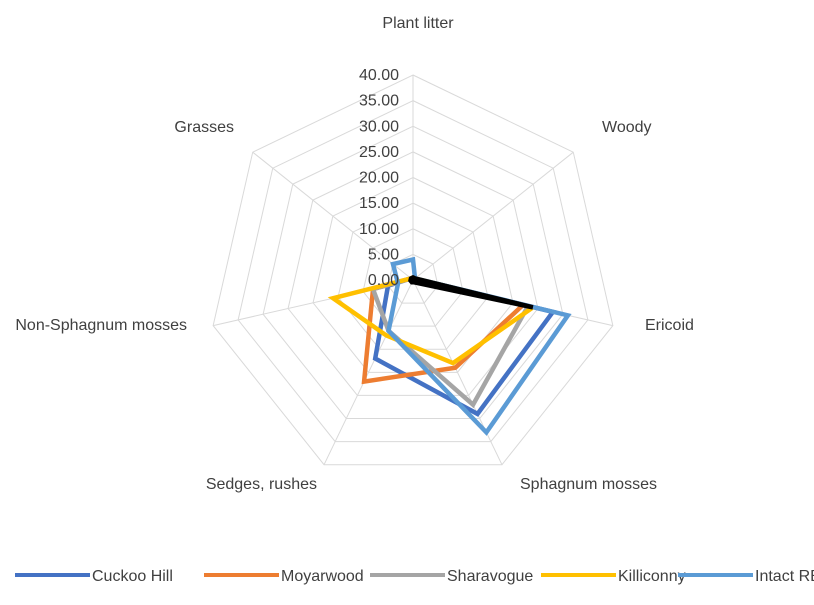 The image size is (814, 605). I want to click on legend-label: Cuckoo Hill, so click(132, 576).